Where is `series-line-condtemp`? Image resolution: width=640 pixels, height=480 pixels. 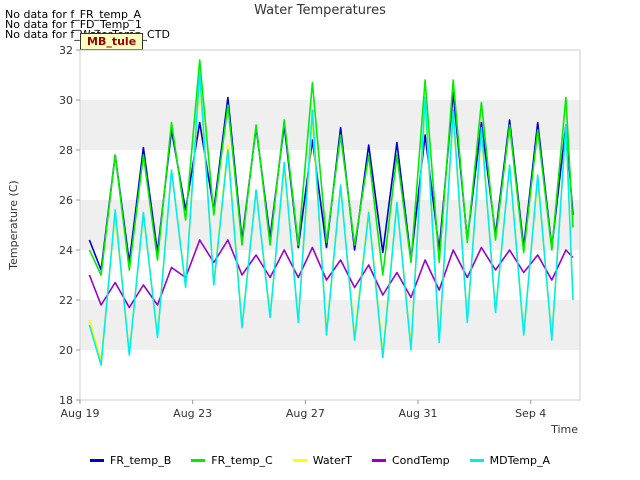 series-line-condtemp is located at coordinates (331, 274).